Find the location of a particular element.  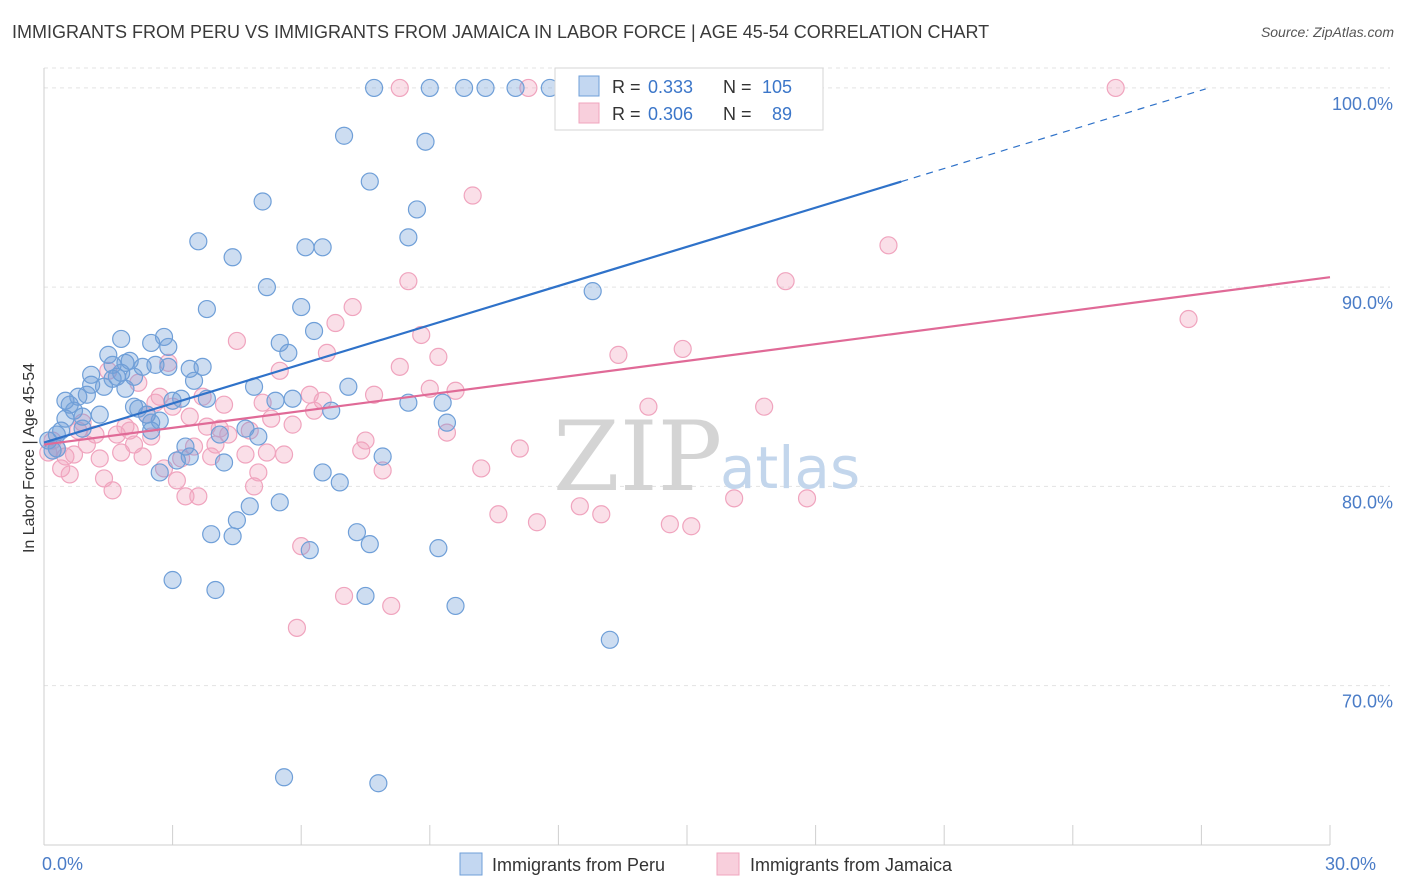

legend-label-peru: Immigrants from Peru is located at coordinates (578, 865).